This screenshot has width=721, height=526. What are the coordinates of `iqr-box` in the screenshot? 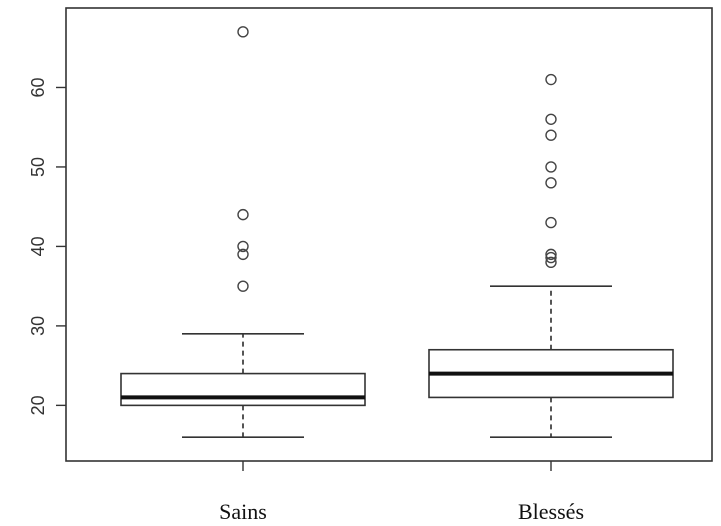 It's located at (243, 389).